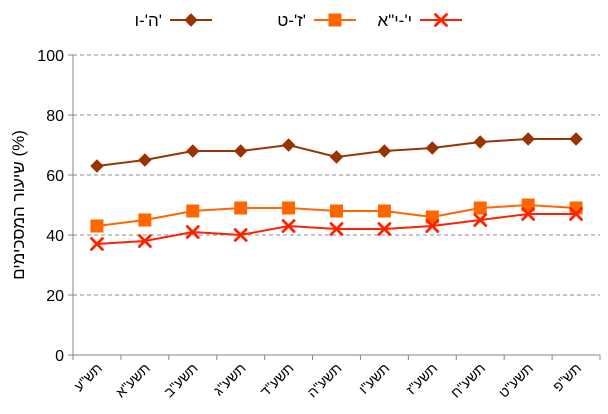  Describe the element at coordinates (291, 20) in the screenshot. I see `legend-label: ז'-ט'` at that location.